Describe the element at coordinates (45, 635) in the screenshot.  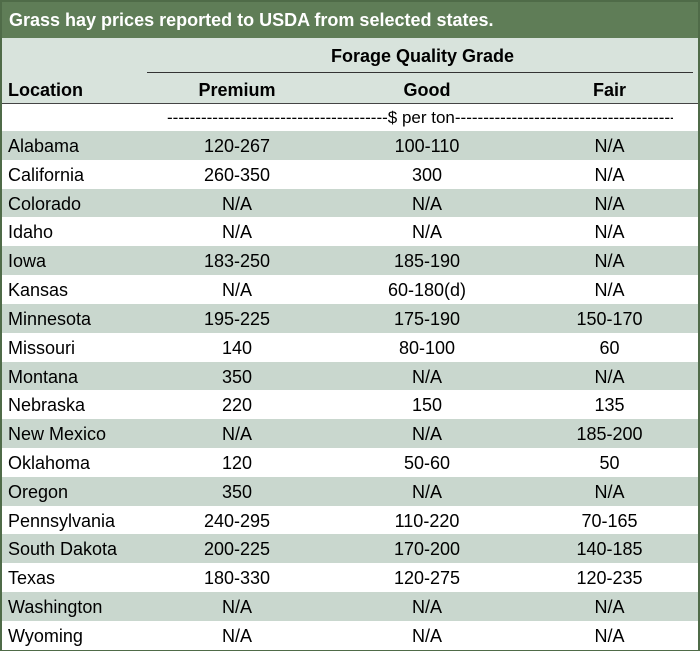
I see `location-cell: Wyoming` at that location.